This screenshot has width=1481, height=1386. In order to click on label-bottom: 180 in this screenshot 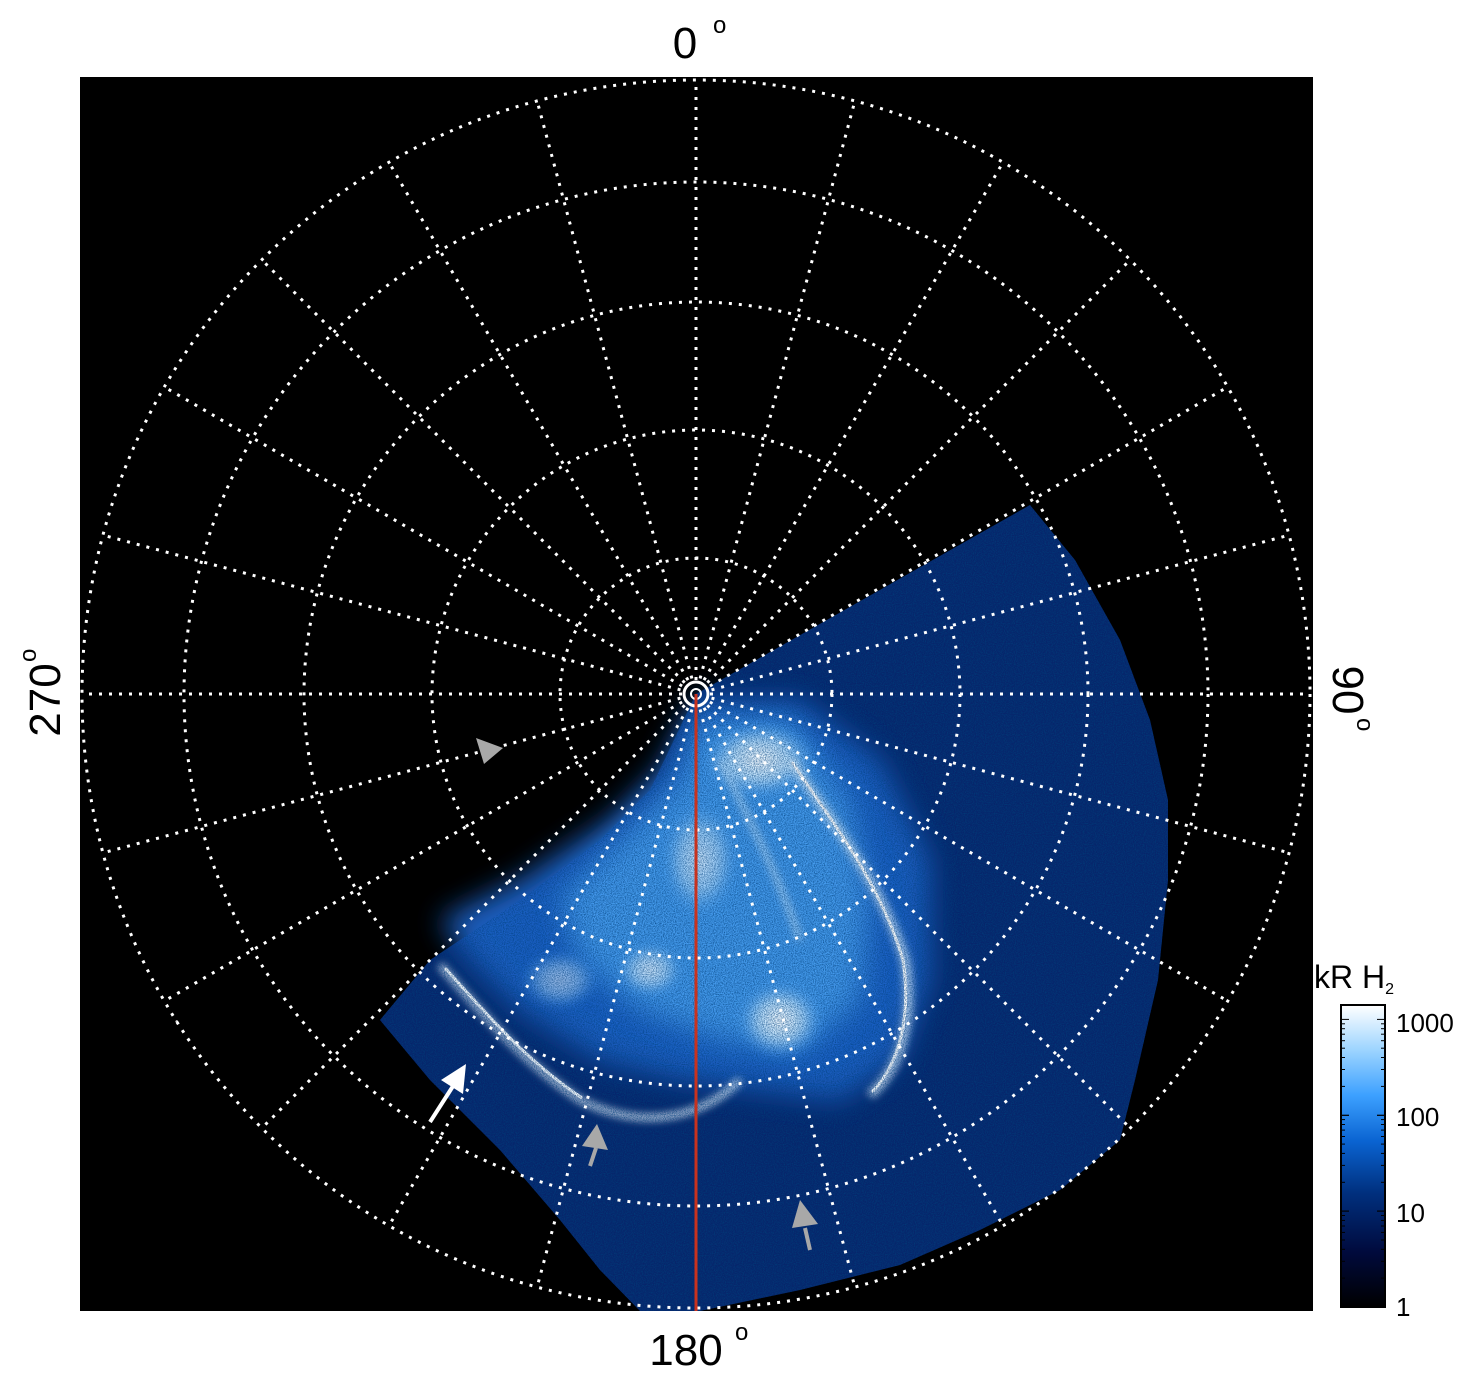, I will do `click(685, 1350)`.